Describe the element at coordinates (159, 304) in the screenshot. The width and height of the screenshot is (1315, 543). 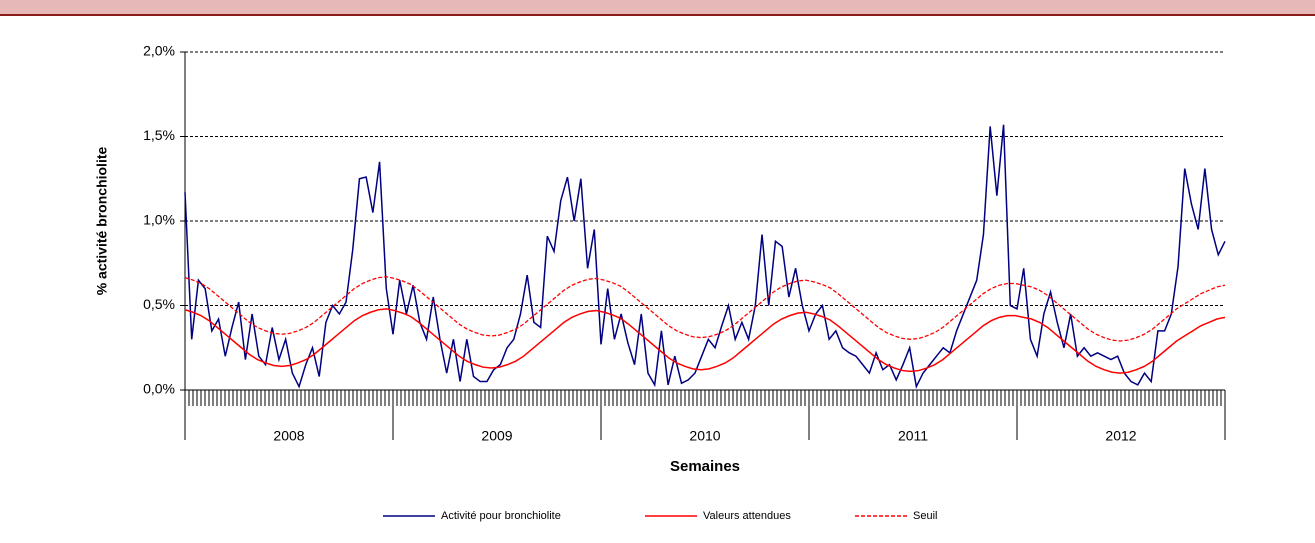
I see `y-tick-label: 0,5%` at that location.